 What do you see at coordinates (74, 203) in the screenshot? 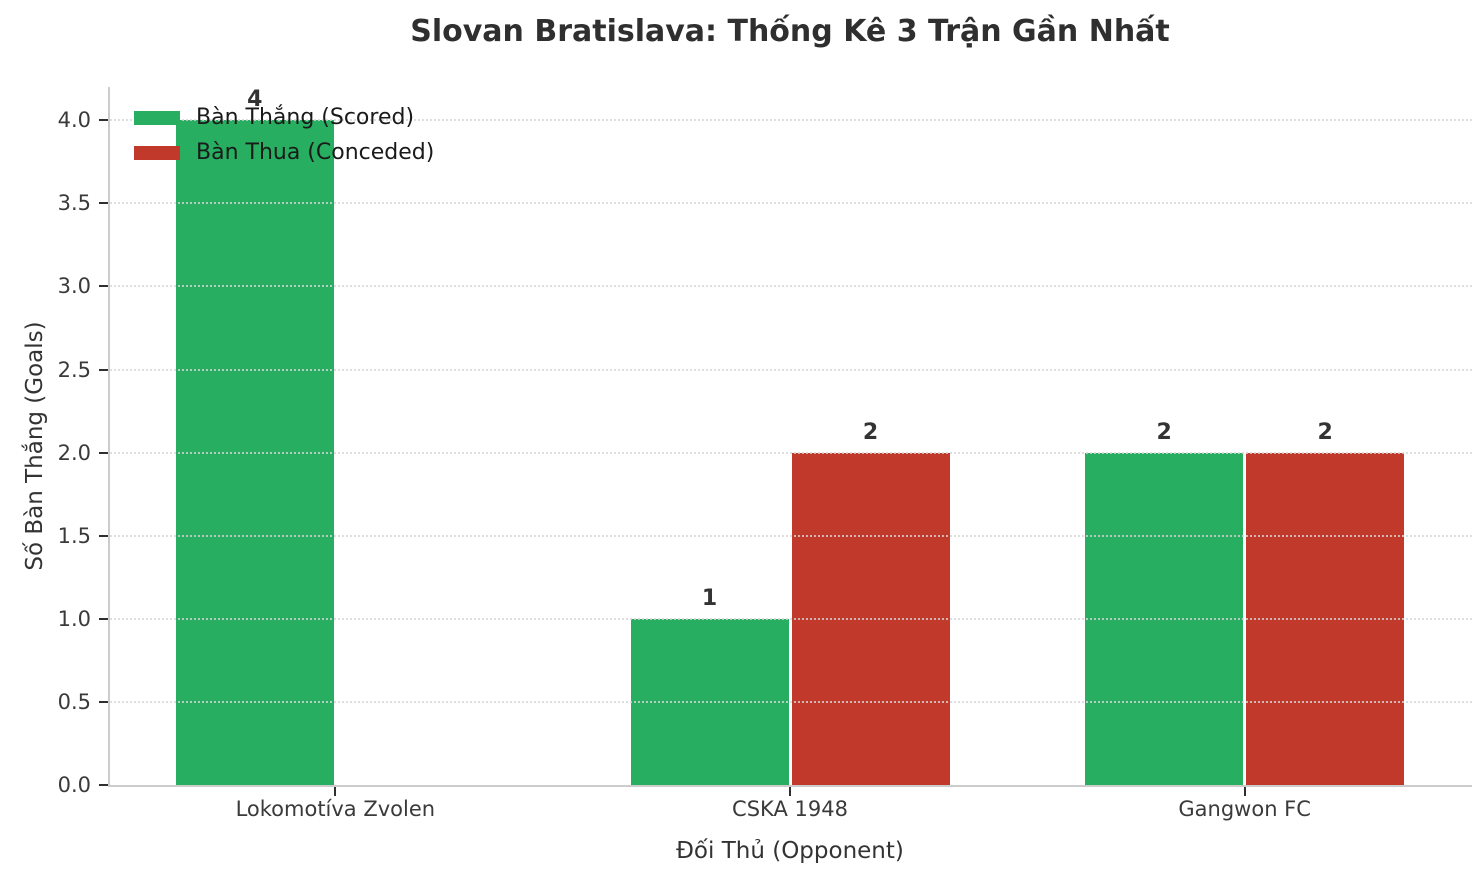
I see `y-tick-label: 3.5` at bounding box center [74, 203].